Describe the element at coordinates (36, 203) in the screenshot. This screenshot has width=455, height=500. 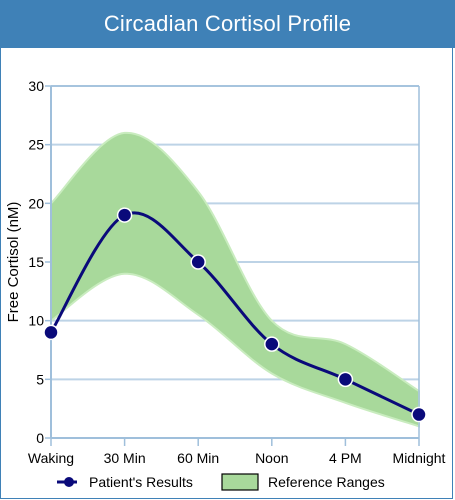
I see `y-tick-label: 20` at that location.